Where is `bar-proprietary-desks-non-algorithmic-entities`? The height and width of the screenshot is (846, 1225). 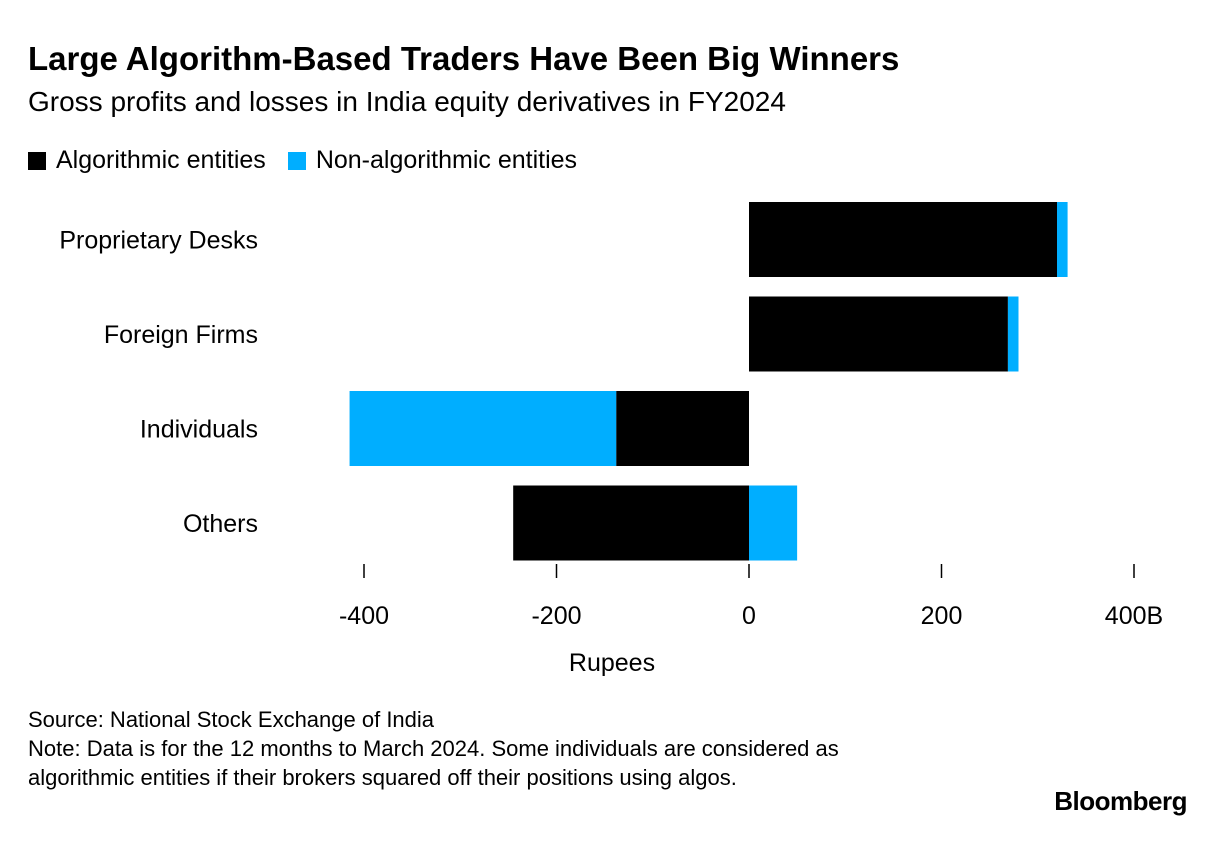 bar-proprietary-desks-non-algorithmic-entities is located at coordinates (1062, 239).